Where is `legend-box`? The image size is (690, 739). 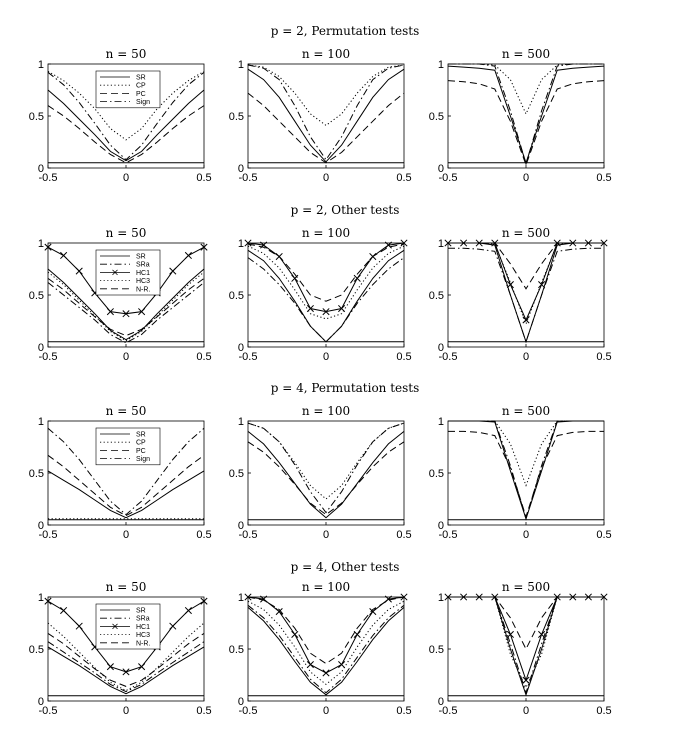
legend-box is located at coordinates (128, 89).